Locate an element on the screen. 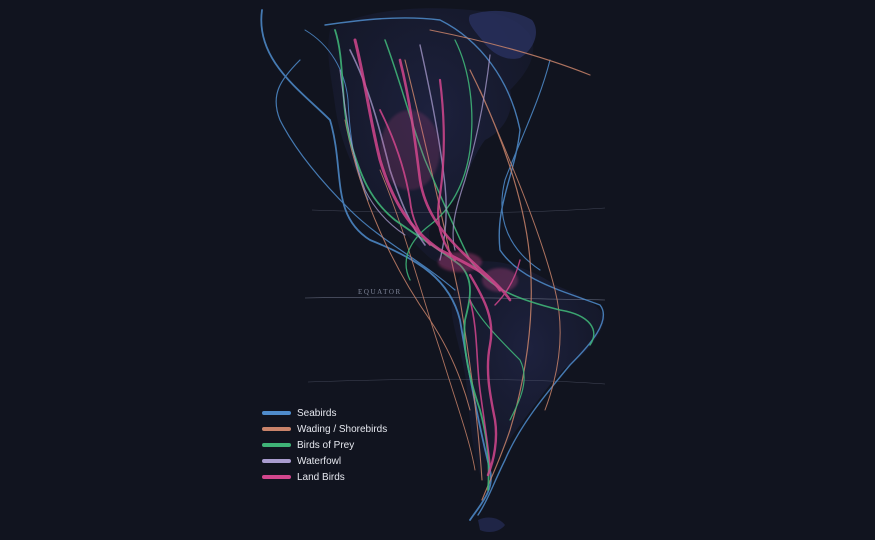  glow-north is located at coordinates (410, 150).